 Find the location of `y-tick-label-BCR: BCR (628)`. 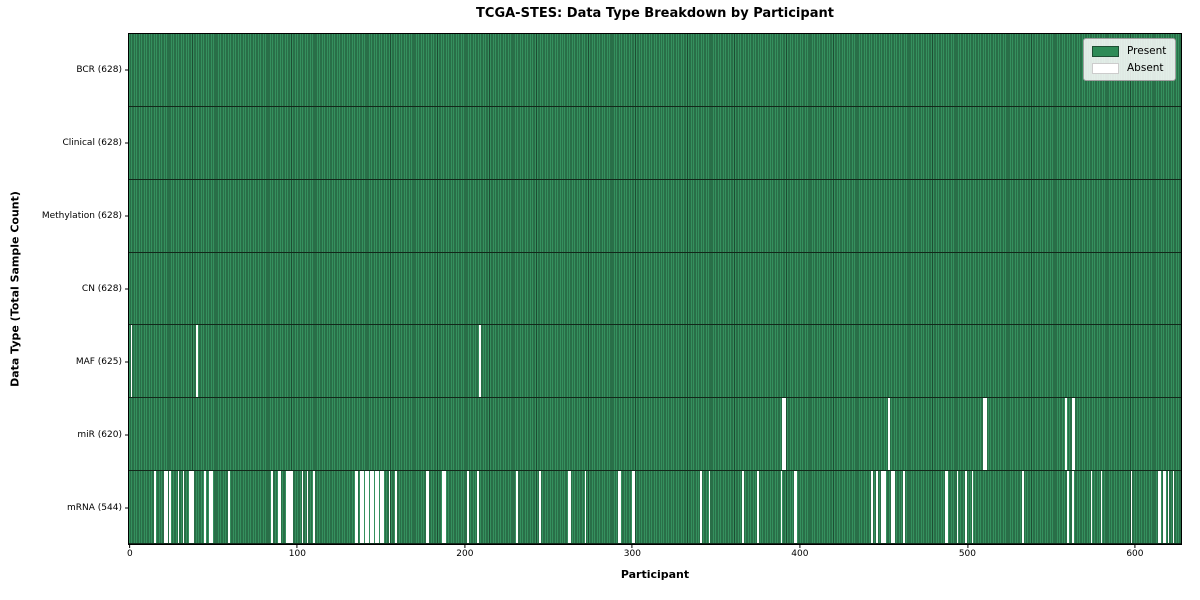

y-tick-label-BCR: BCR (628) is located at coordinates (99, 70).